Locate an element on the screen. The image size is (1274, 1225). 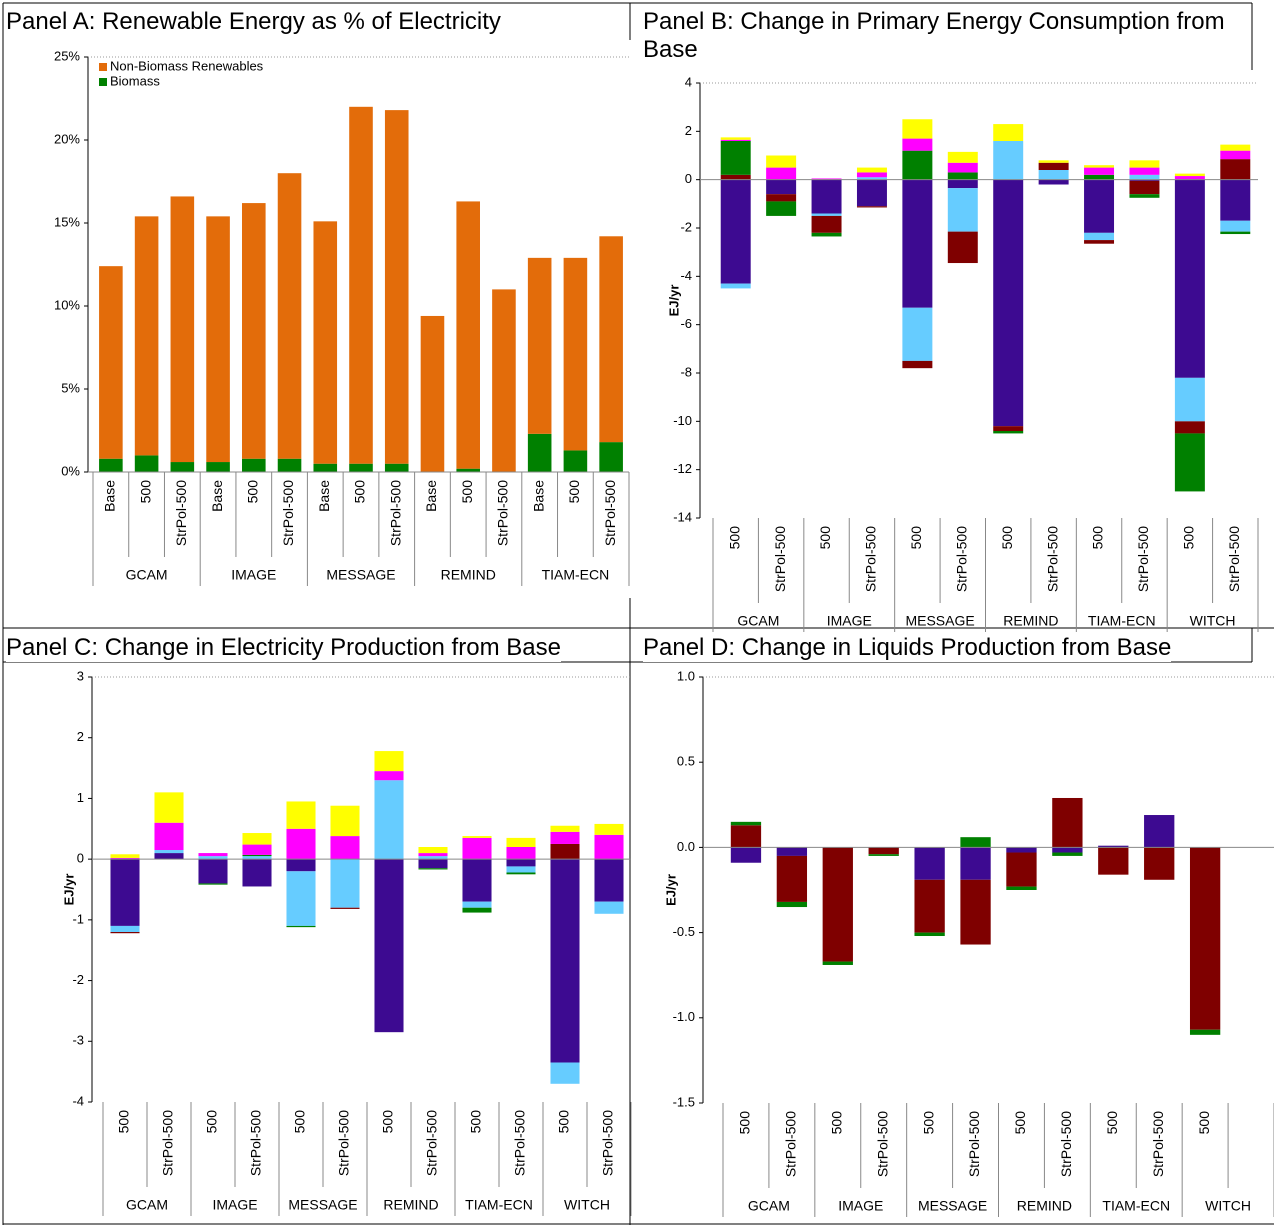
y-tick-label: -8 is located at coordinates (686, 371).